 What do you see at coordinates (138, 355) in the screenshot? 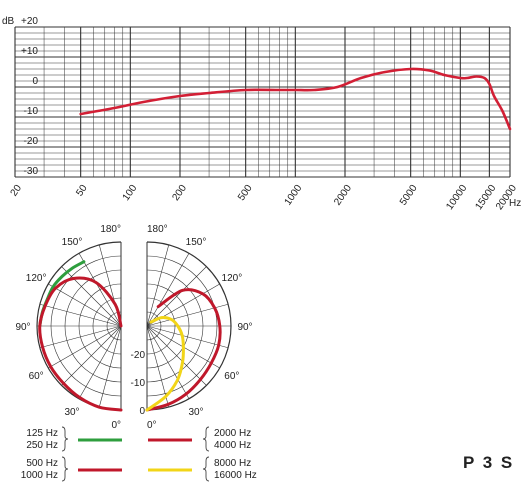
I see `polar-radial-label: -20` at bounding box center [138, 355].